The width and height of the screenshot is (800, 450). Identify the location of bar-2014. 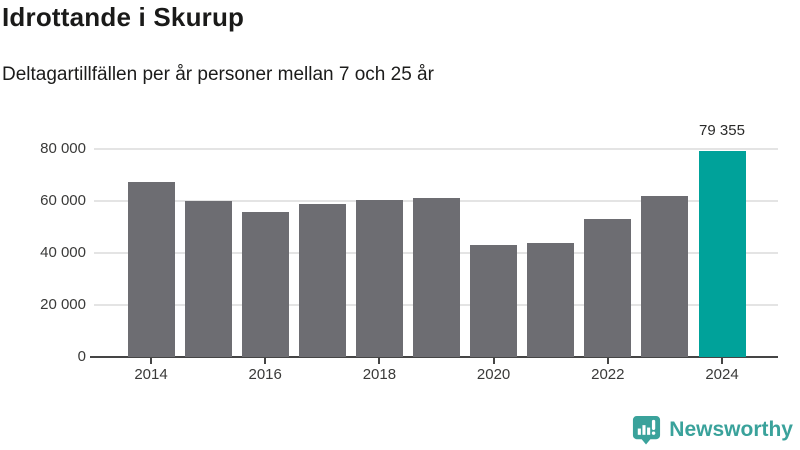
(151, 269).